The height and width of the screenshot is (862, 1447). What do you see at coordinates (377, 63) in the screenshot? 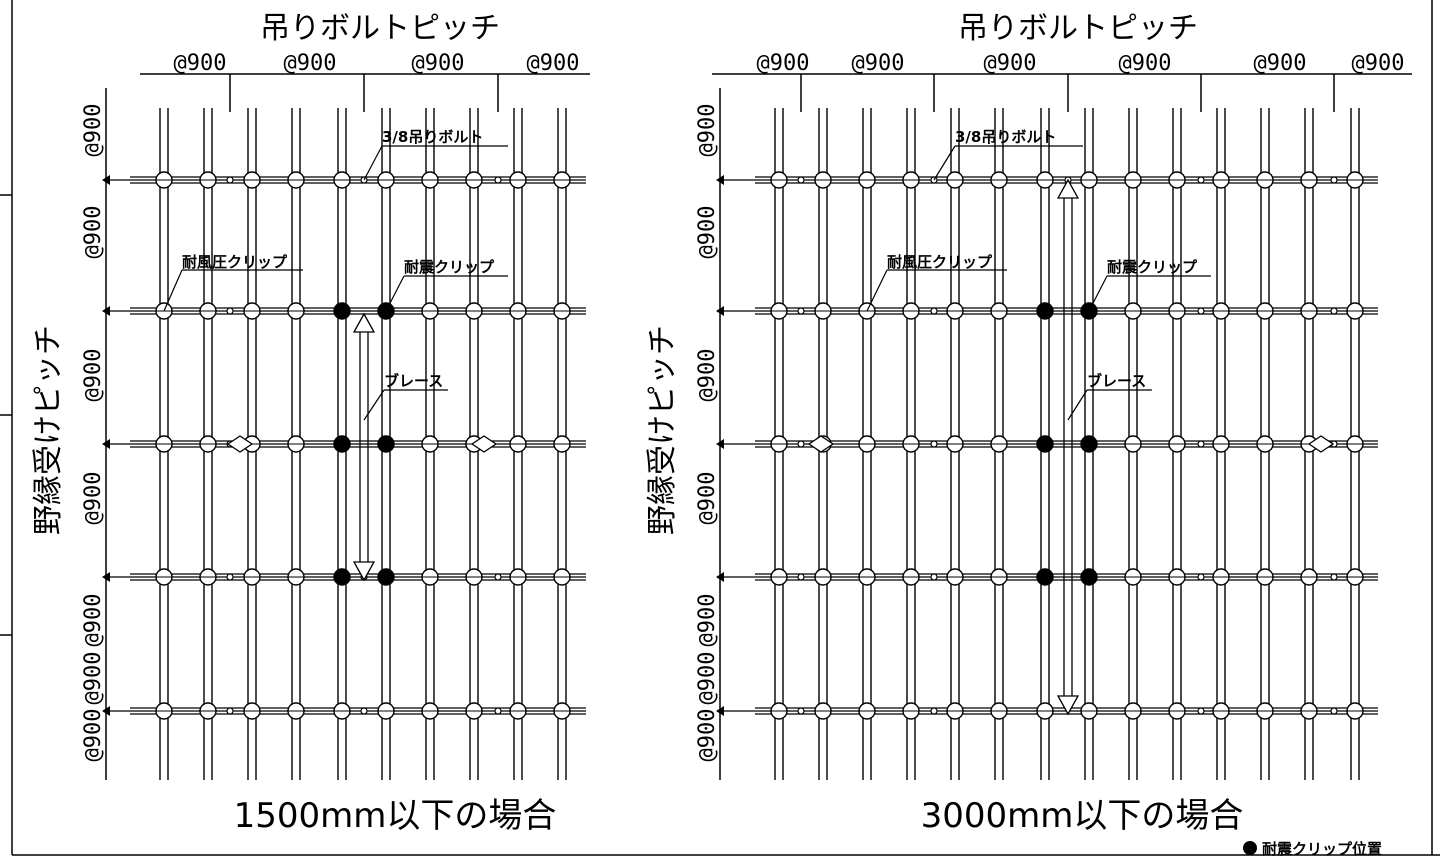
I see `bolt-dimension-row: @900 @900 @900 @900` at bounding box center [377, 63].